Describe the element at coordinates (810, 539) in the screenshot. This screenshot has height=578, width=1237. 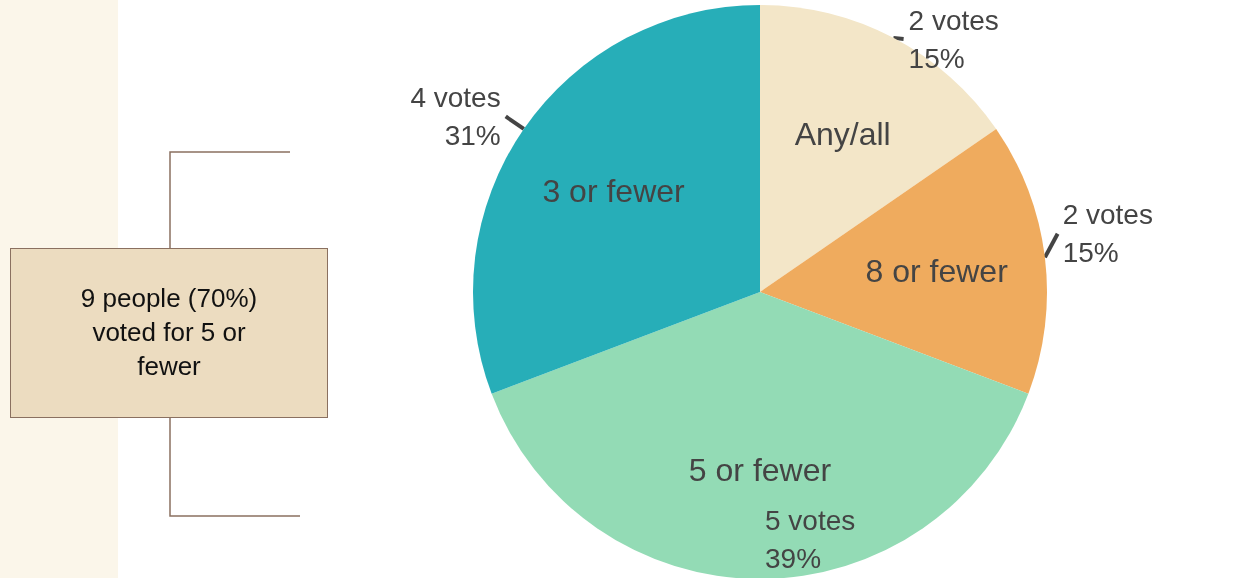
I see `data-label: 5 votes 39%` at that location.